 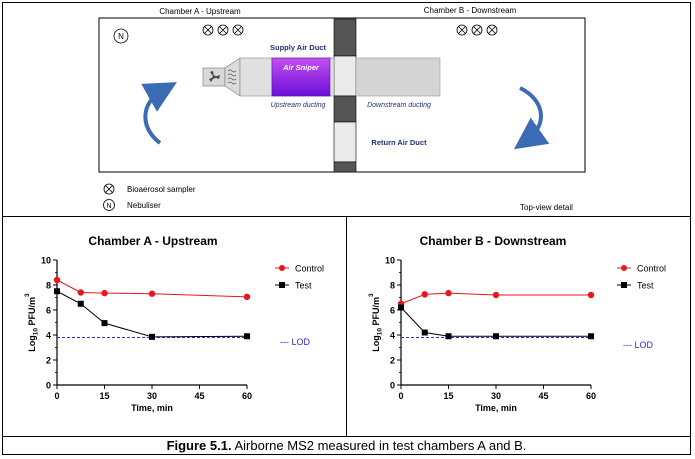 What do you see at coordinates (399, 142) in the screenshot?
I see `return-duct-label: Return Air Duct` at bounding box center [399, 142].